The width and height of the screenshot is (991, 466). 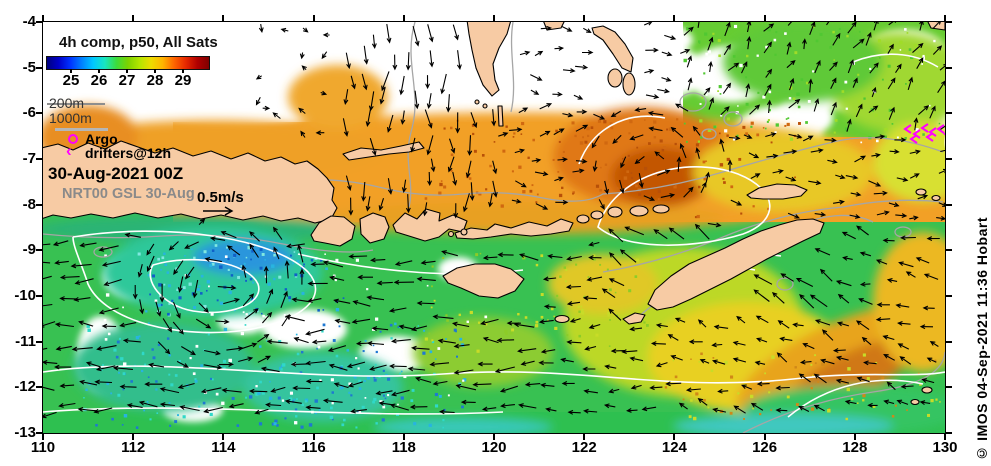 I want to click on x-axis-label: 122, so click(x=584, y=447).